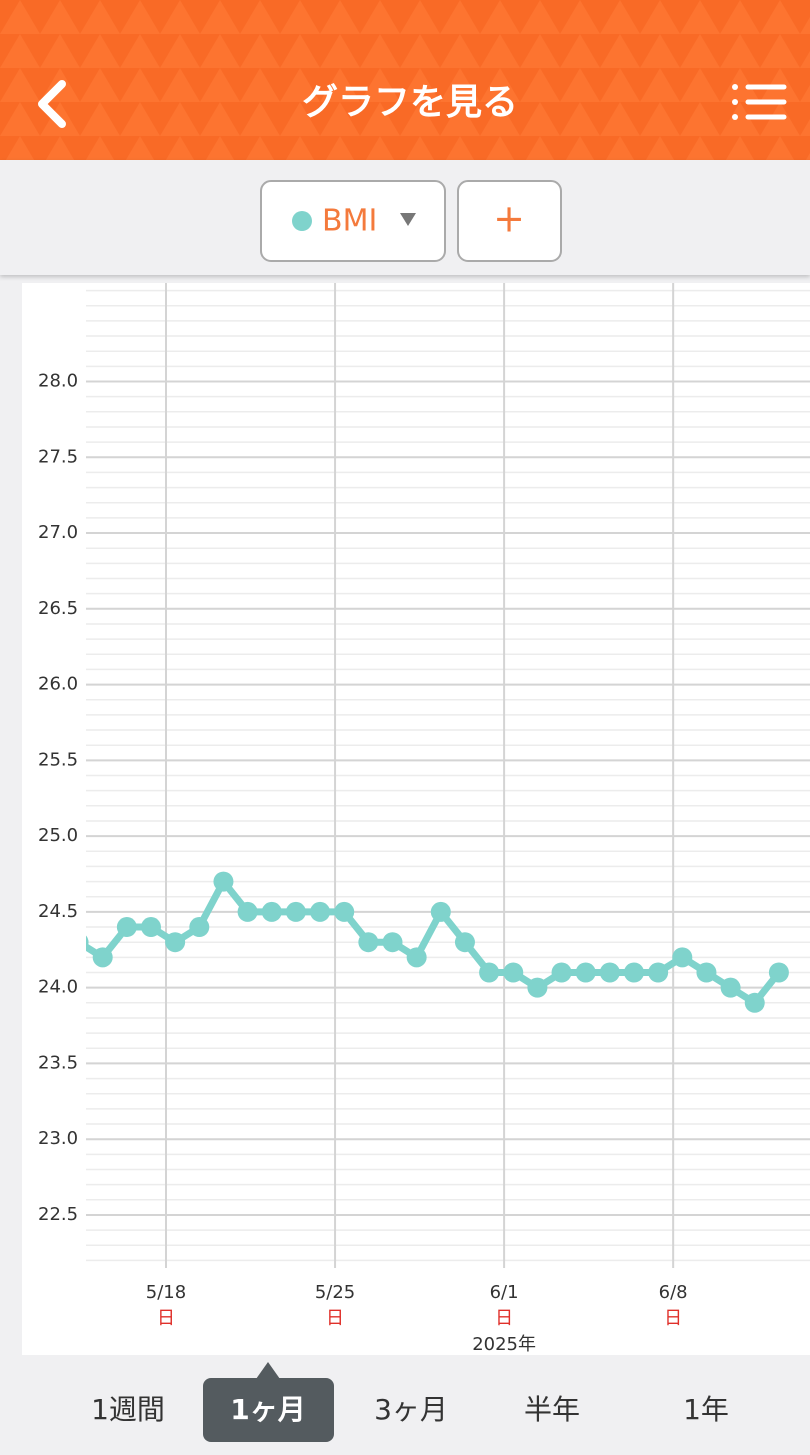 The width and height of the screenshot is (810, 1455). I want to click on range-tab: 1年, so click(706, 1409).